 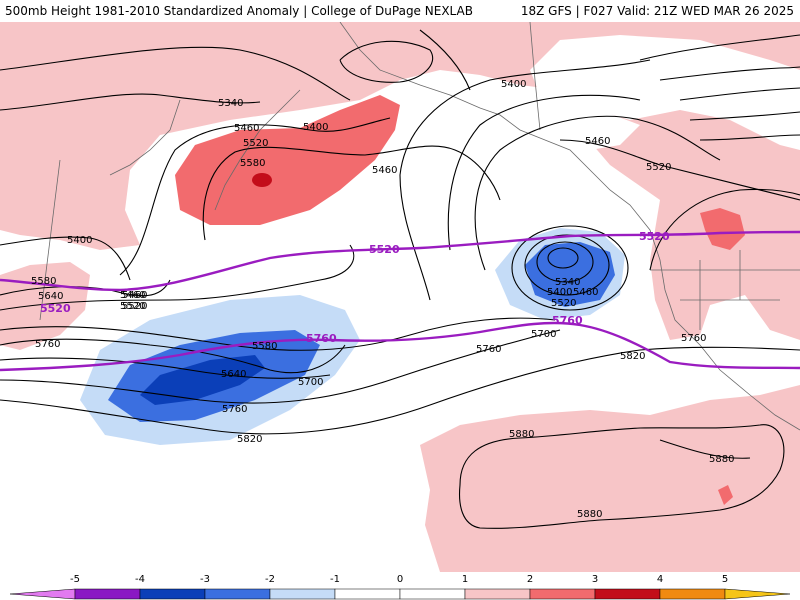 I want to click on colorbar-tick: 3, so click(x=595, y=579).